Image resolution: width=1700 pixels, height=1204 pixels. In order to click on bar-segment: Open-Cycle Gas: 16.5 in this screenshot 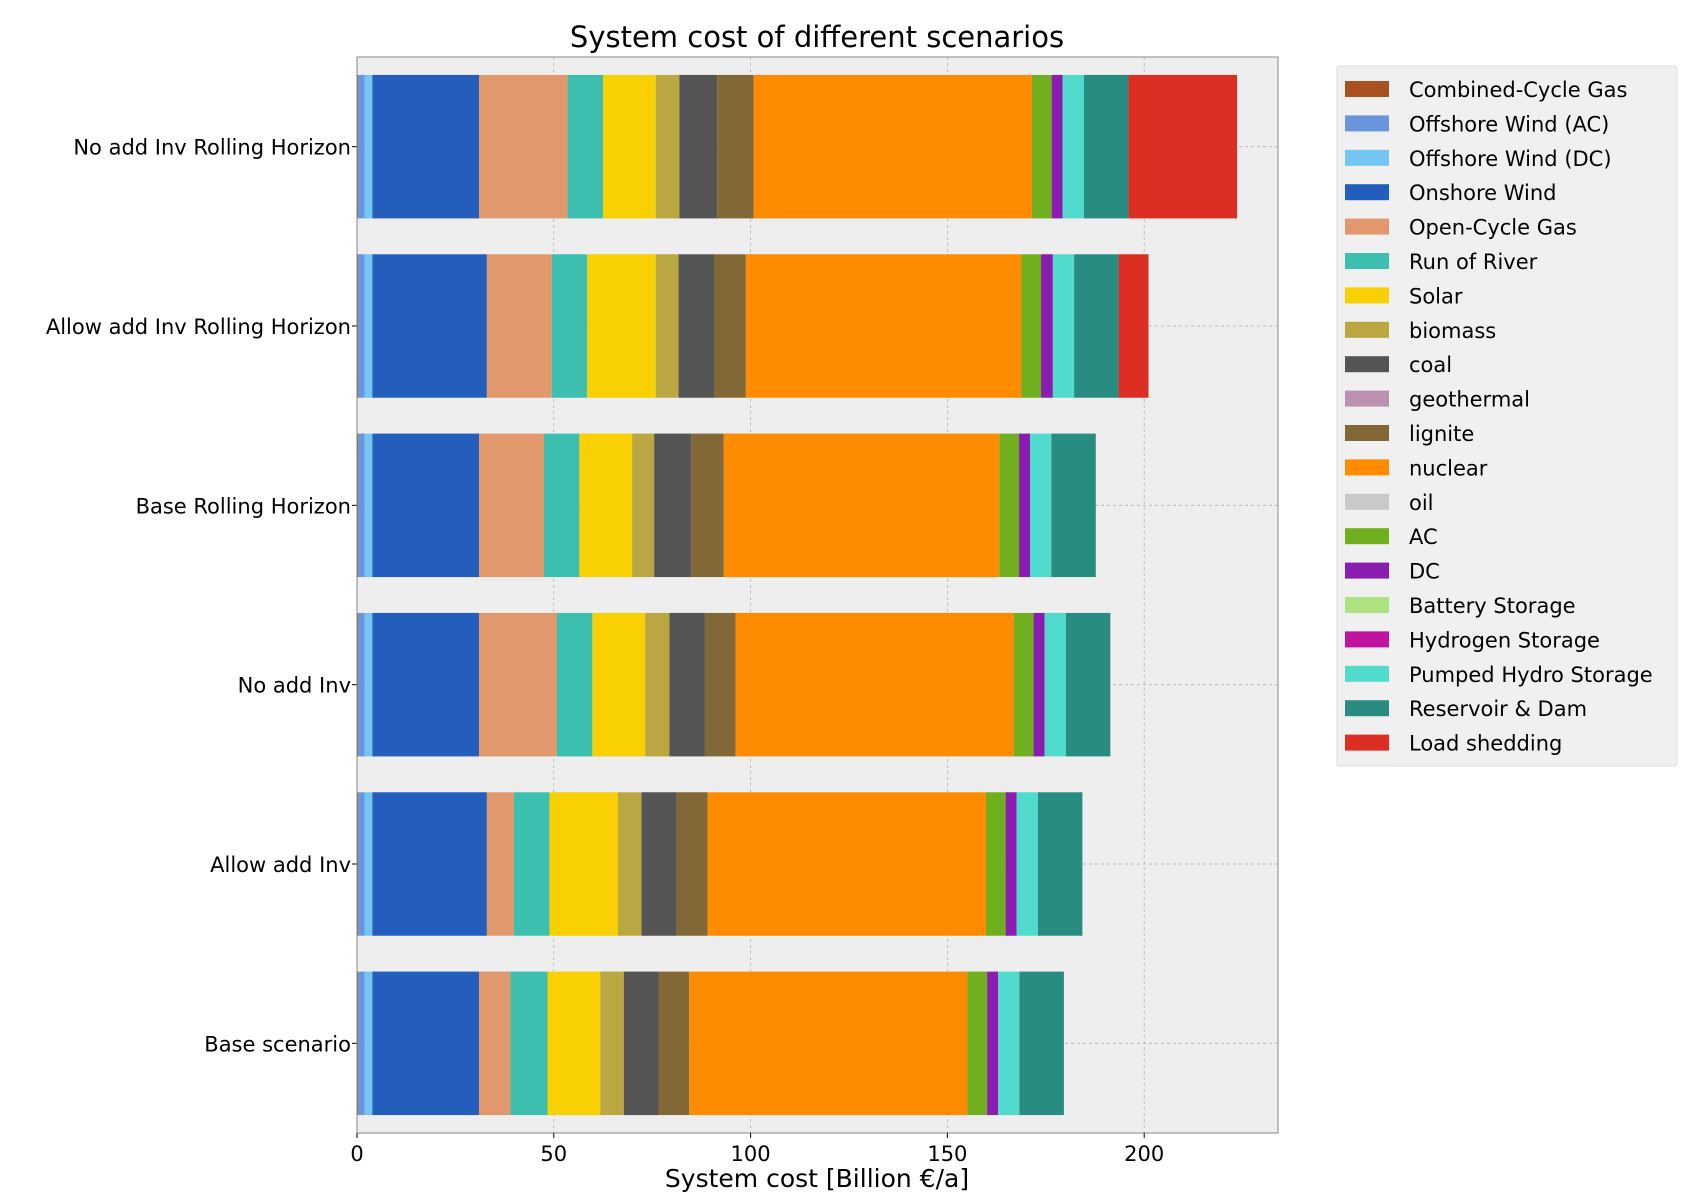, I will do `click(519, 326)`.